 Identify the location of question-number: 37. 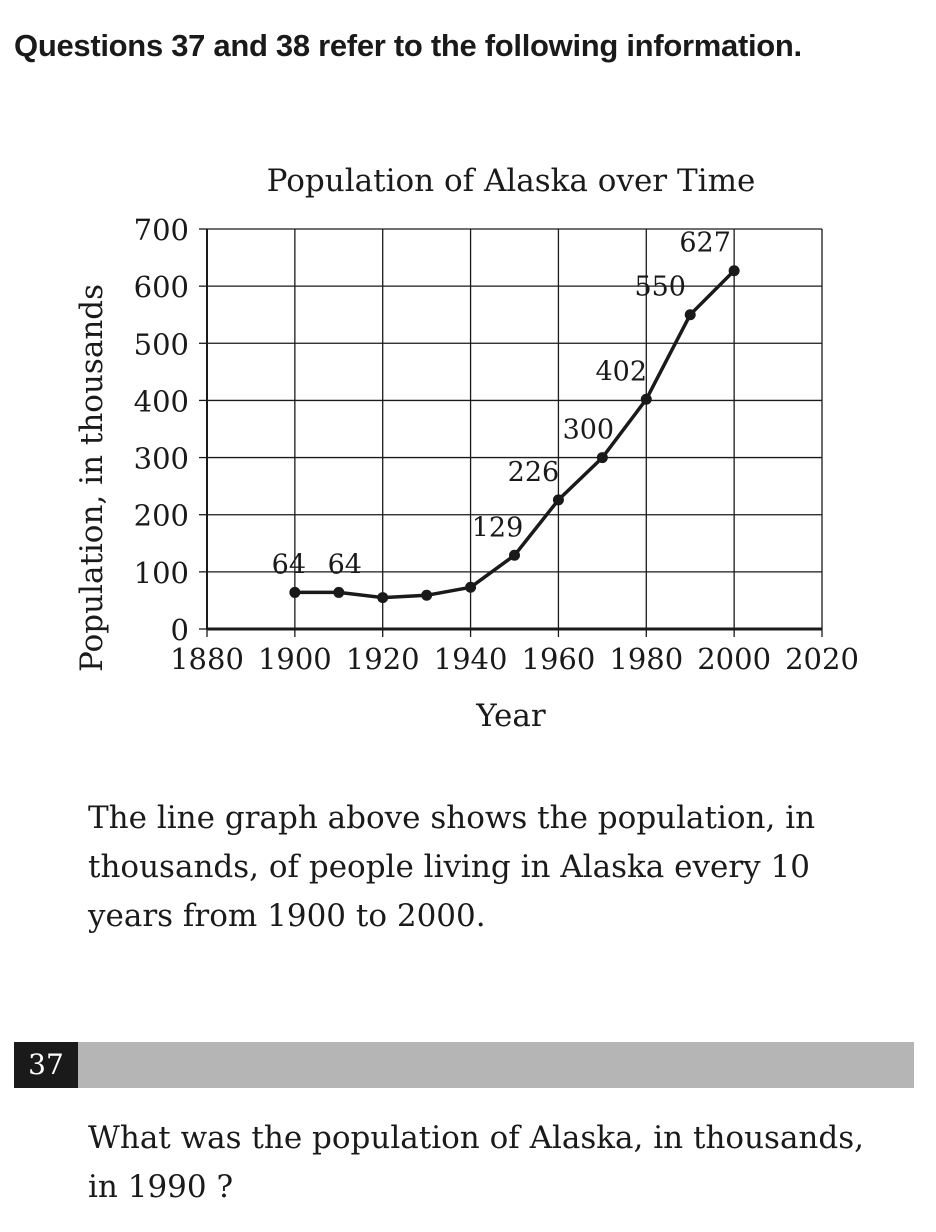
(46, 1065).